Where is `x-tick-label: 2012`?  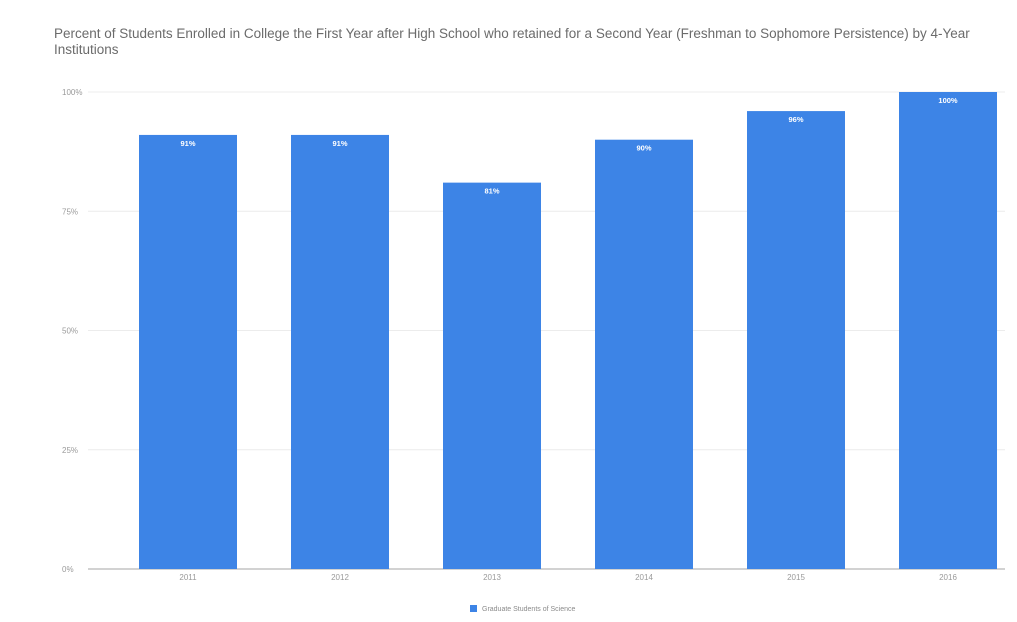
x-tick-label: 2012 is located at coordinates (340, 577).